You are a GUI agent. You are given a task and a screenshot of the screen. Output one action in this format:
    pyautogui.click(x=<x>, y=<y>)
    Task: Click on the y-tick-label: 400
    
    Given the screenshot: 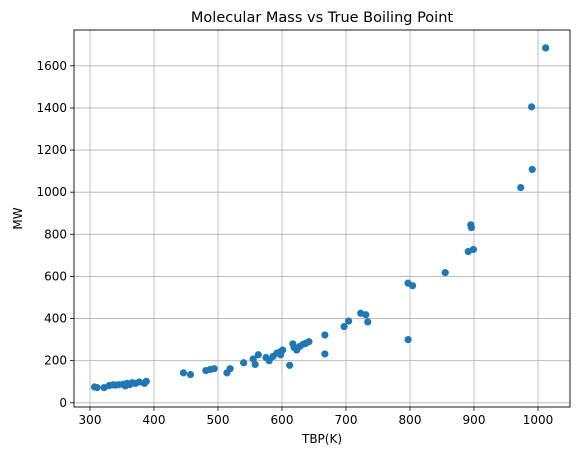 What is the action you would take?
    pyautogui.click(x=55, y=319)
    